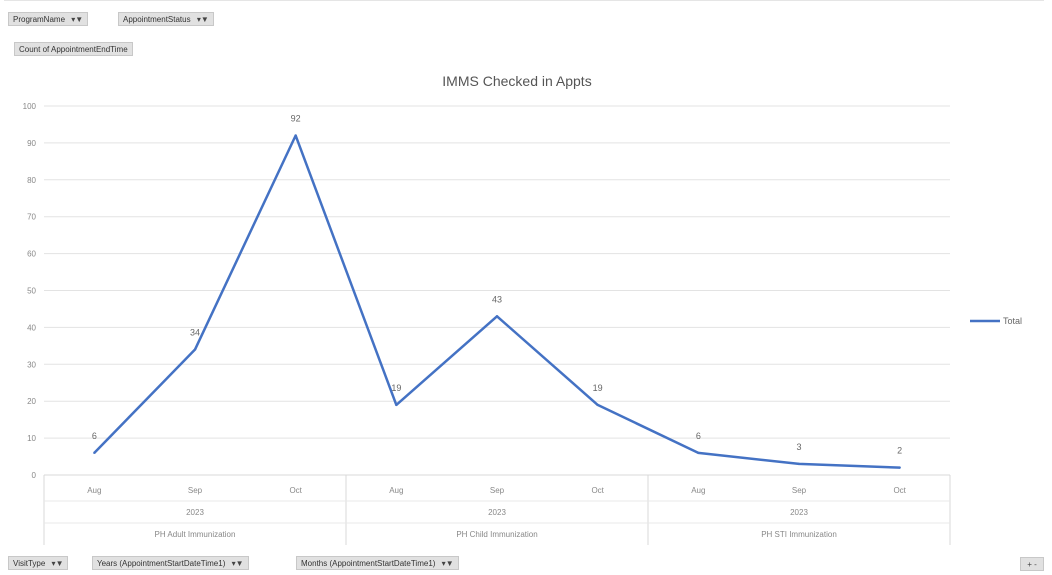 The width and height of the screenshot is (1052, 575). I want to click on y-tick-label: 40, so click(31, 327).